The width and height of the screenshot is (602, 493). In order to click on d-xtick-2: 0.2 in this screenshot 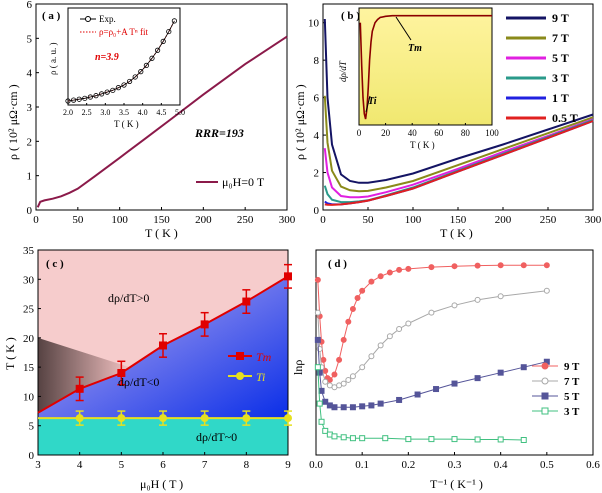, I will do `click(408, 465)`.